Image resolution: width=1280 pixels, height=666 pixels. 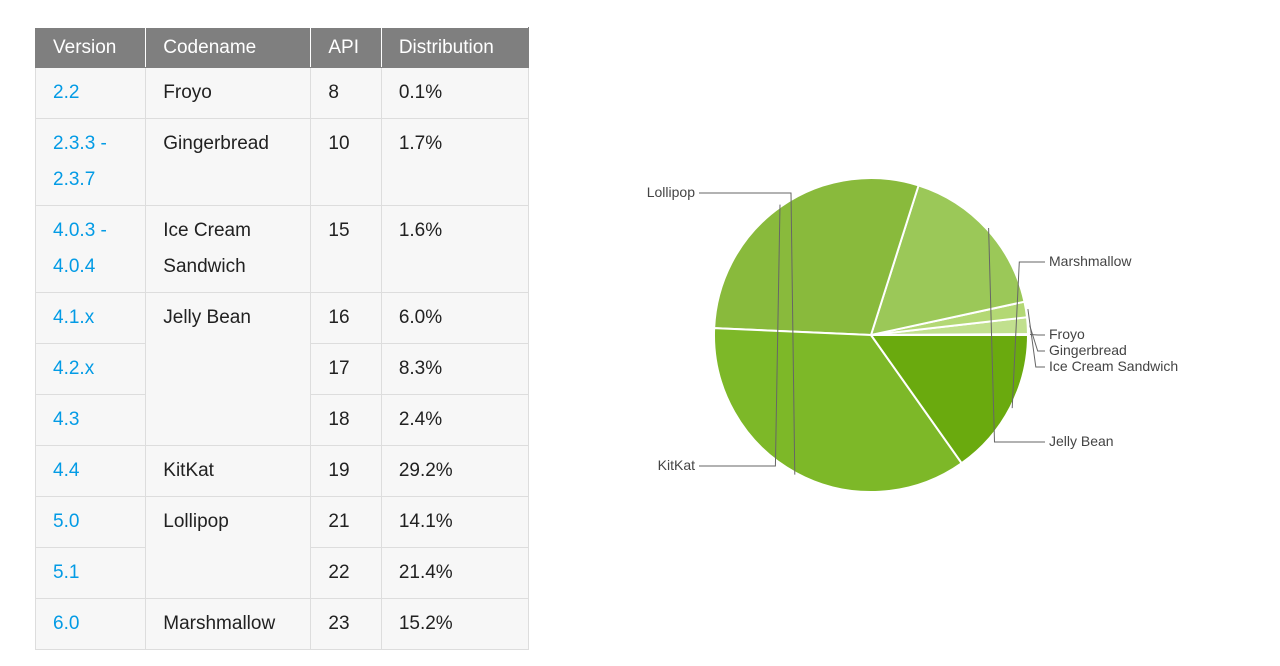 What do you see at coordinates (228, 369) in the screenshot?
I see `codename-cell: Jelly Bean` at bounding box center [228, 369].